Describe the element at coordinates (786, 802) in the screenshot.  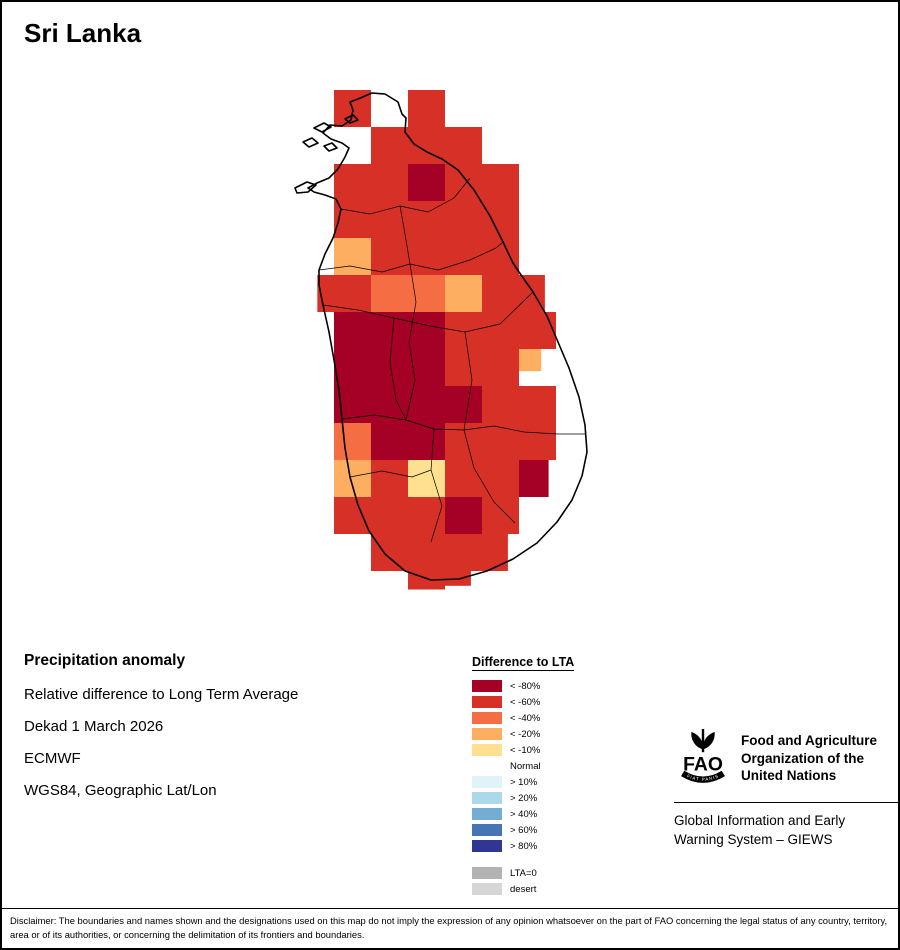
I see `org-separator-line` at that location.